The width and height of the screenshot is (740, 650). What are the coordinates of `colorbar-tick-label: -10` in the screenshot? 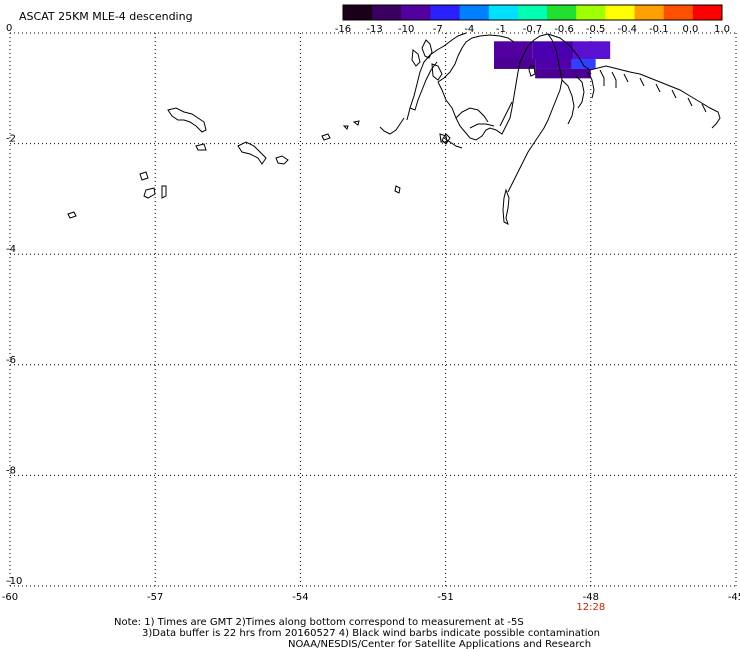 It's located at (406, 29).